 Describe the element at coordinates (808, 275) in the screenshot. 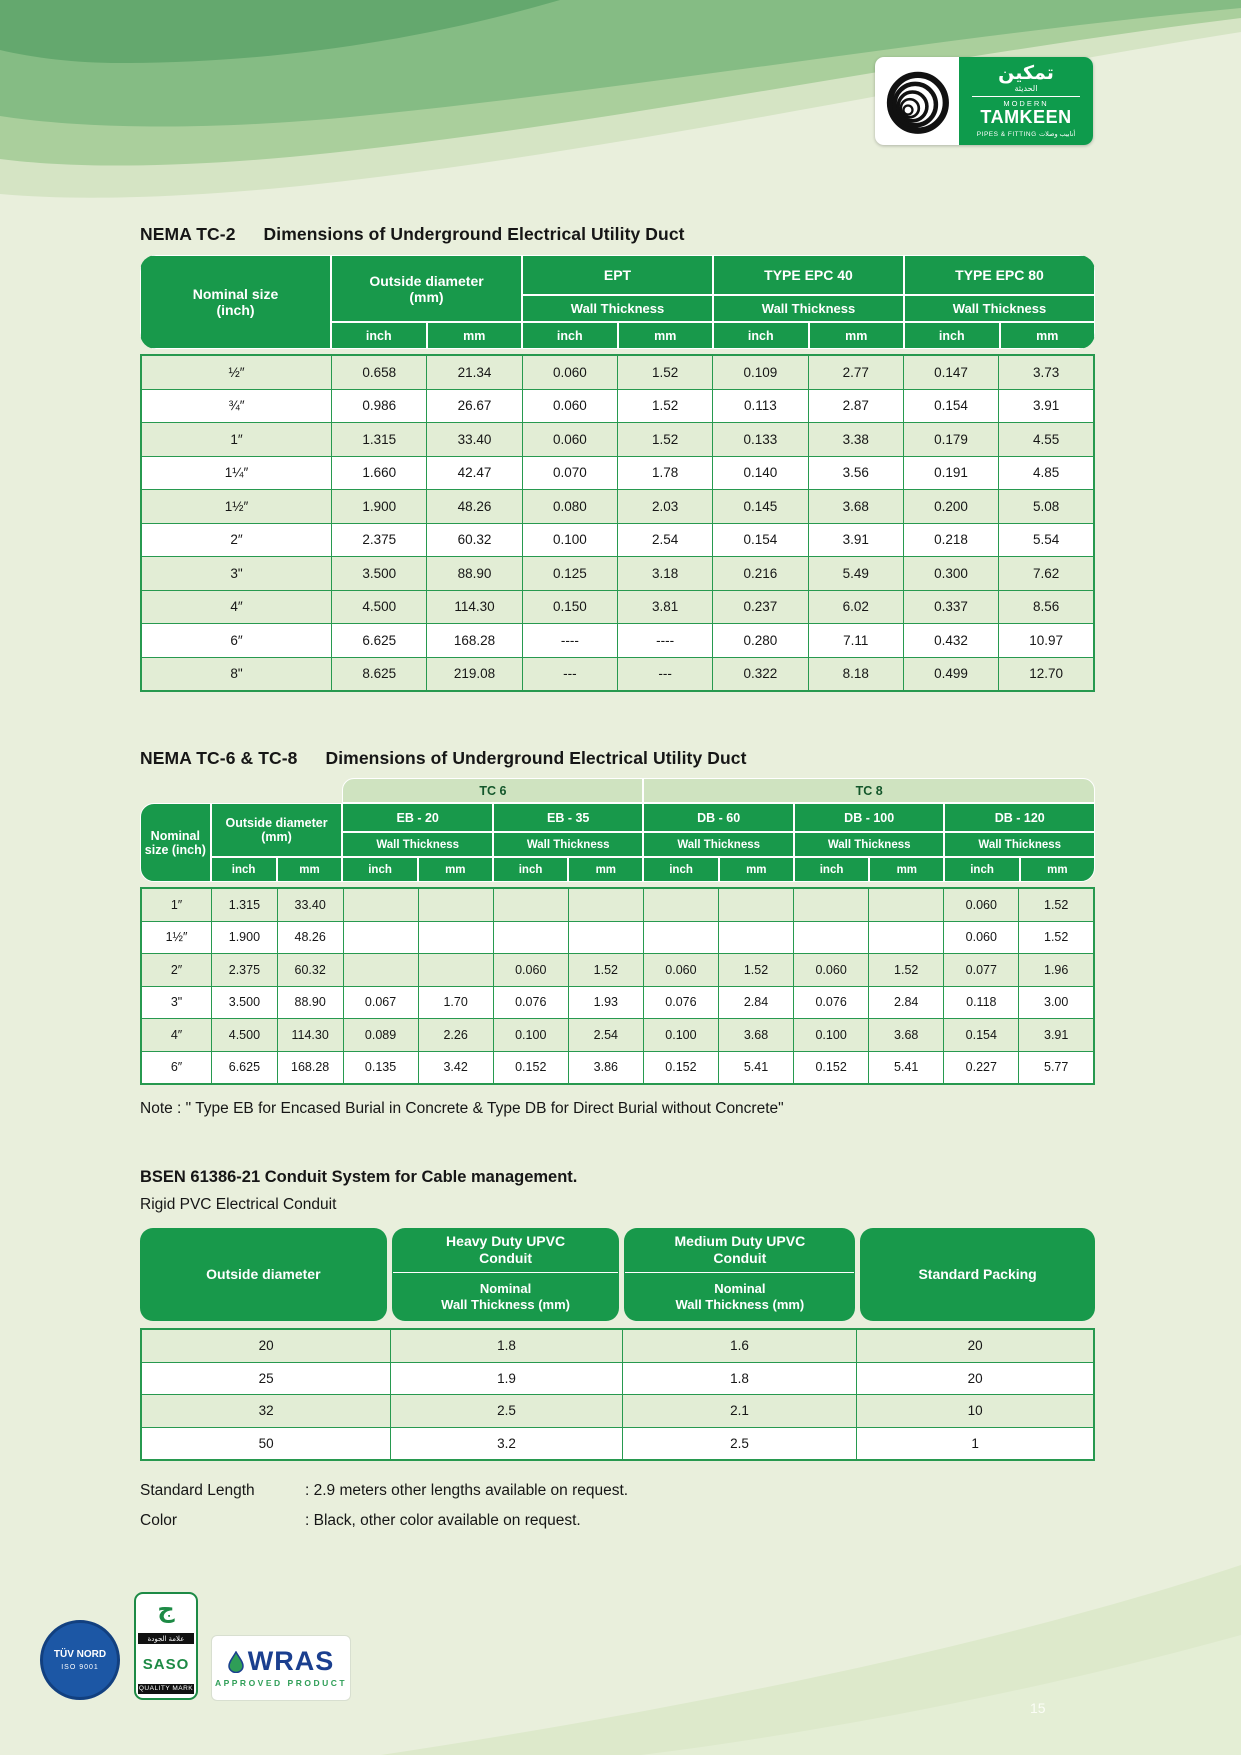

I see `tc2-group-epc40: TYPE EPC 40` at that location.